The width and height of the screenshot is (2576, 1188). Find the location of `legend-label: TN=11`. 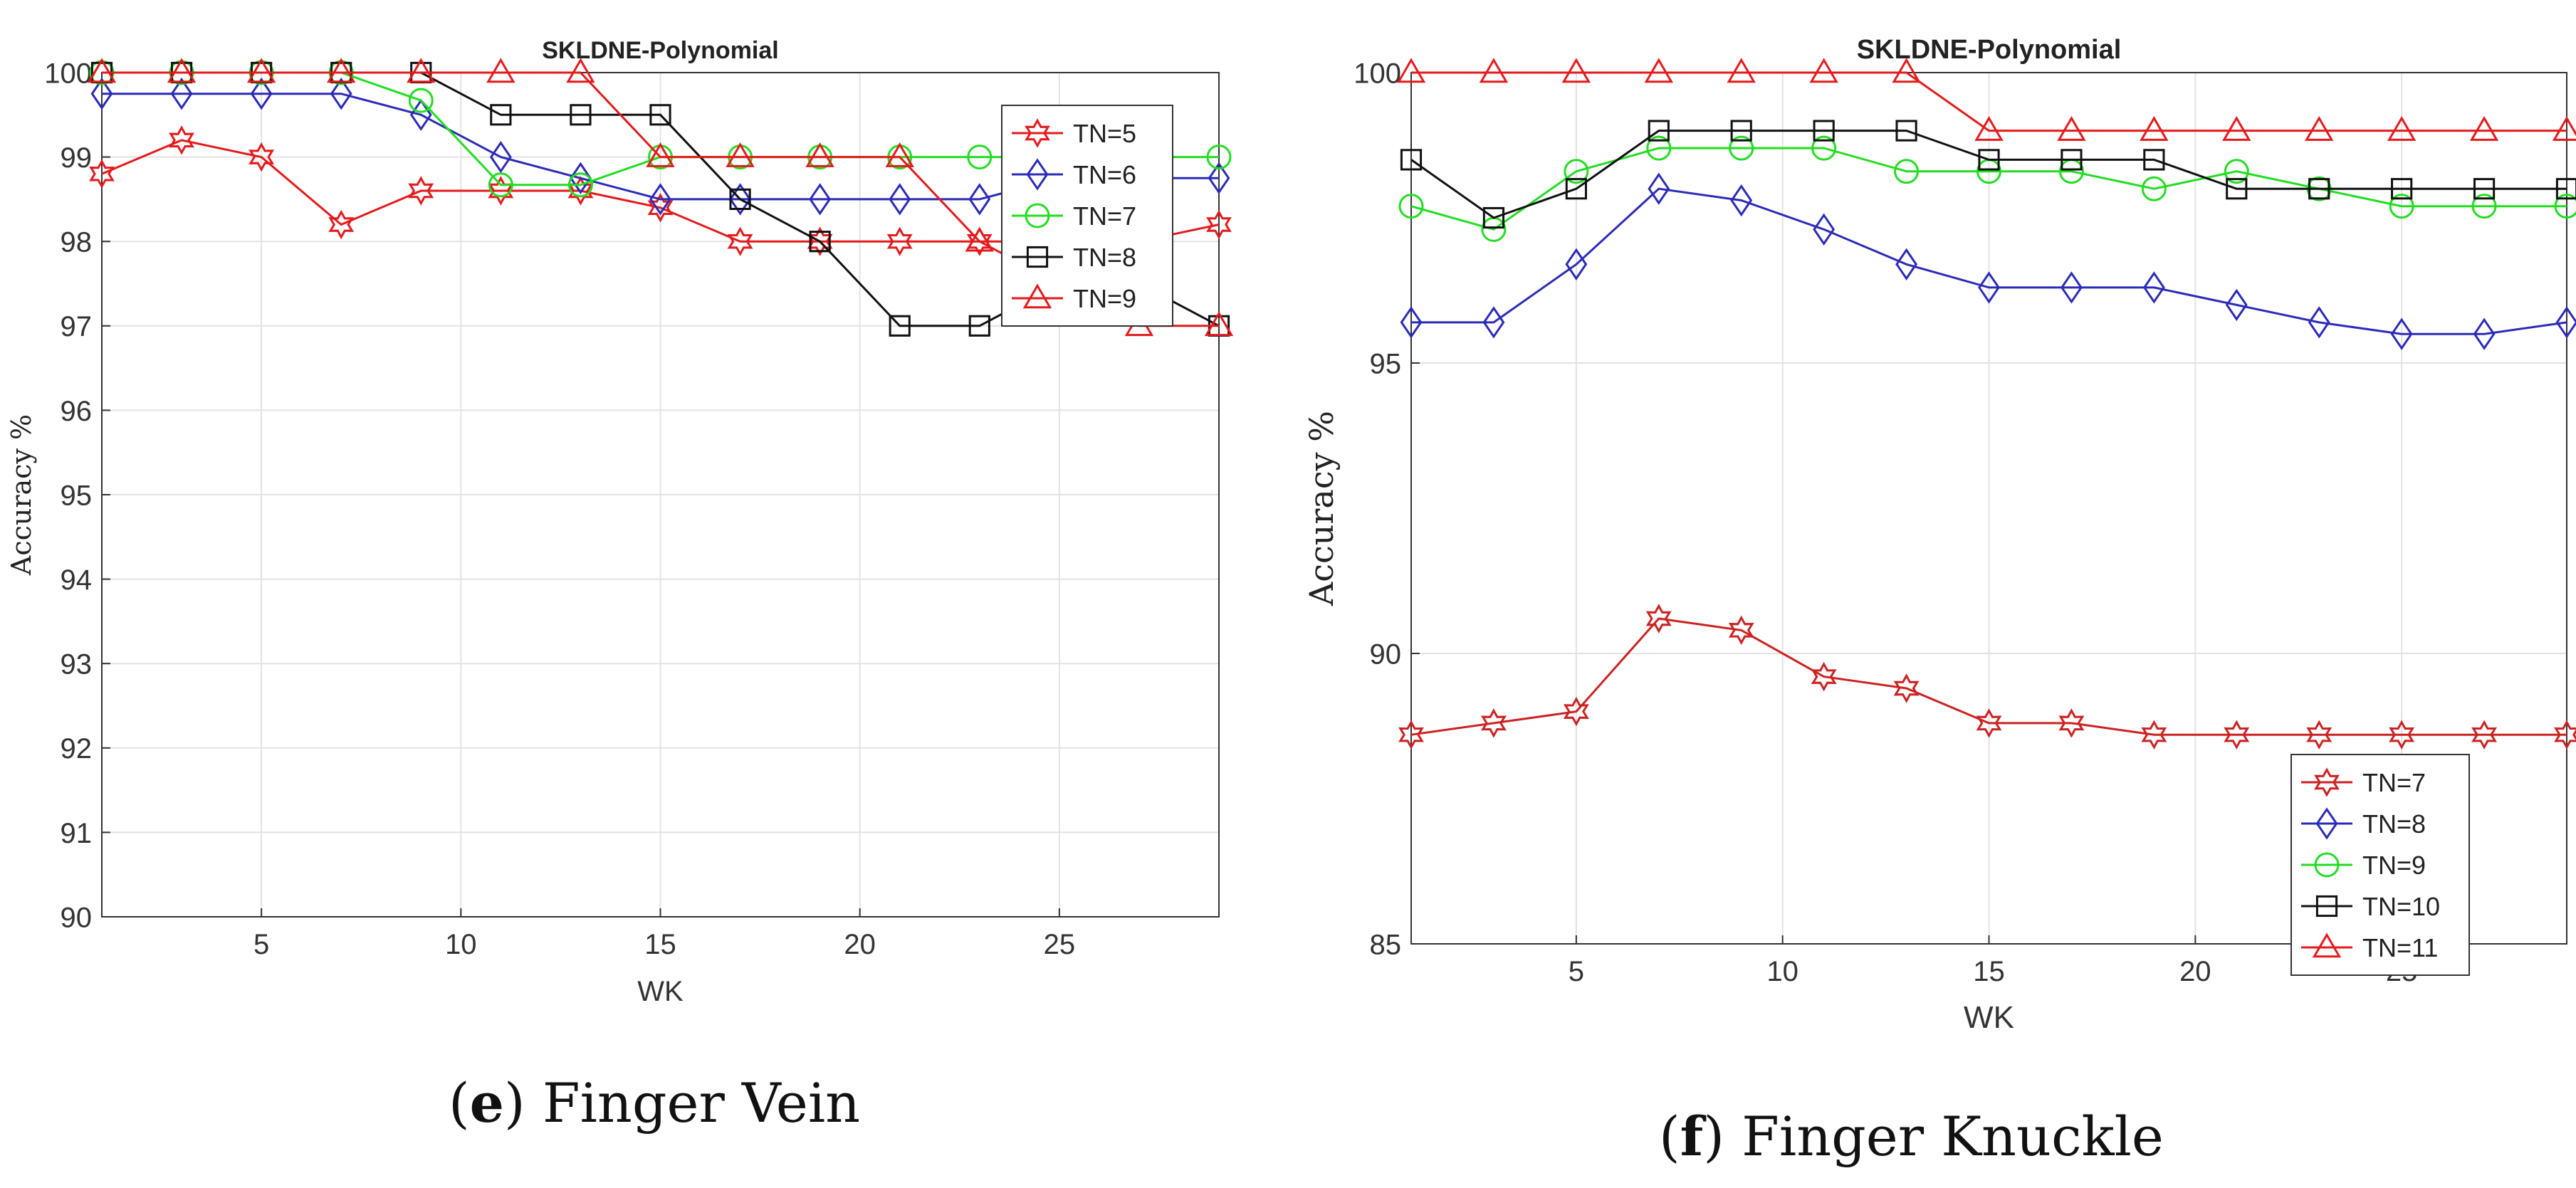

legend-label: TN=11 is located at coordinates (2400, 947).